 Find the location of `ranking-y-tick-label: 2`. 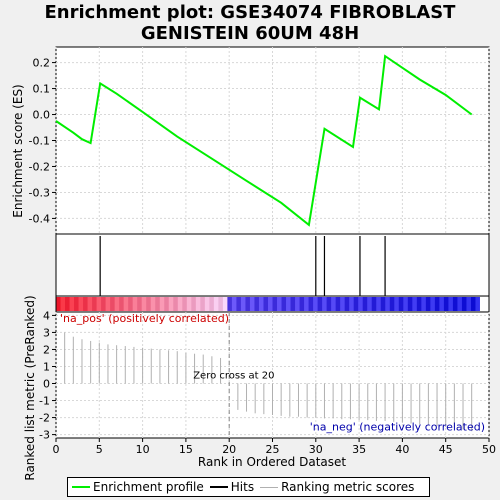

ranking-y-tick-label: 2 is located at coordinates (46, 349).